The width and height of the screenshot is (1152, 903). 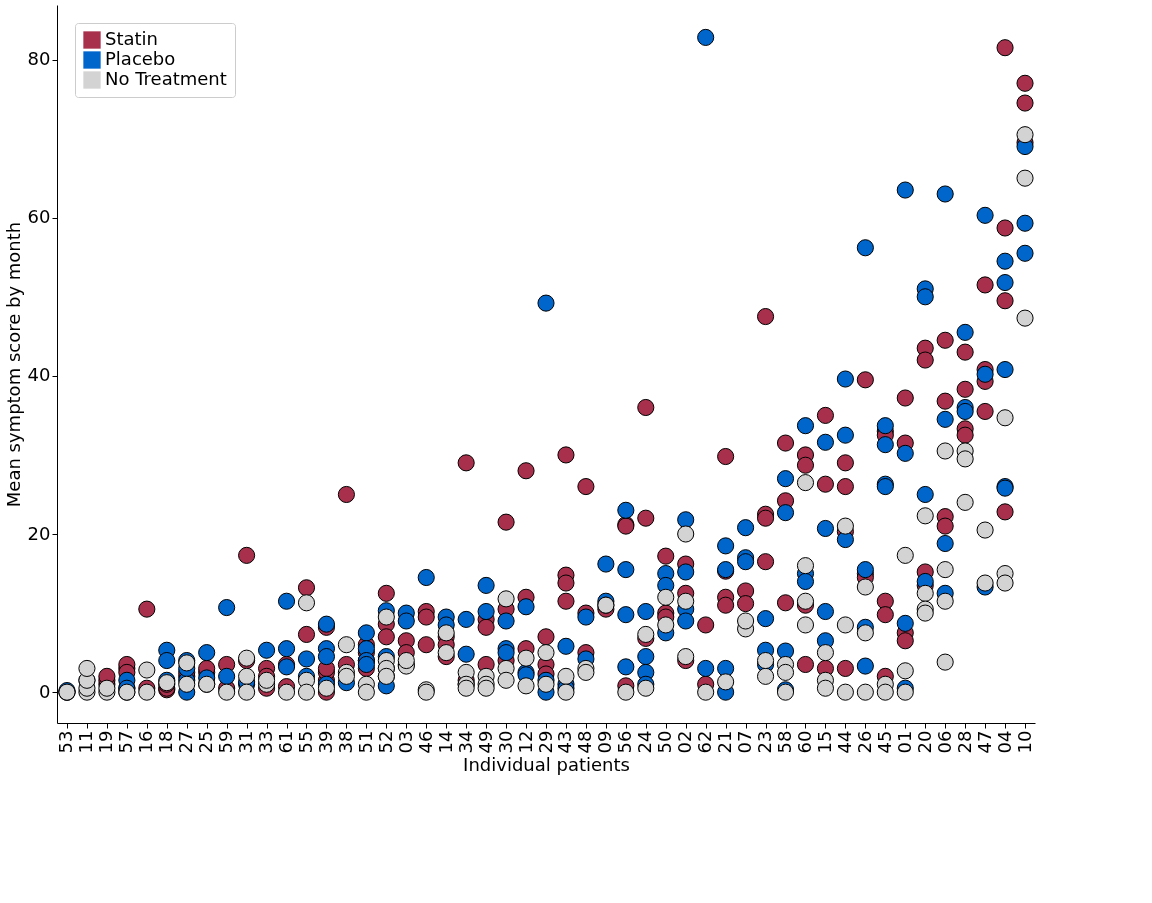 What do you see at coordinates (226, 742) in the screenshot?
I see `x-tick-label: 59` at bounding box center [226, 742].